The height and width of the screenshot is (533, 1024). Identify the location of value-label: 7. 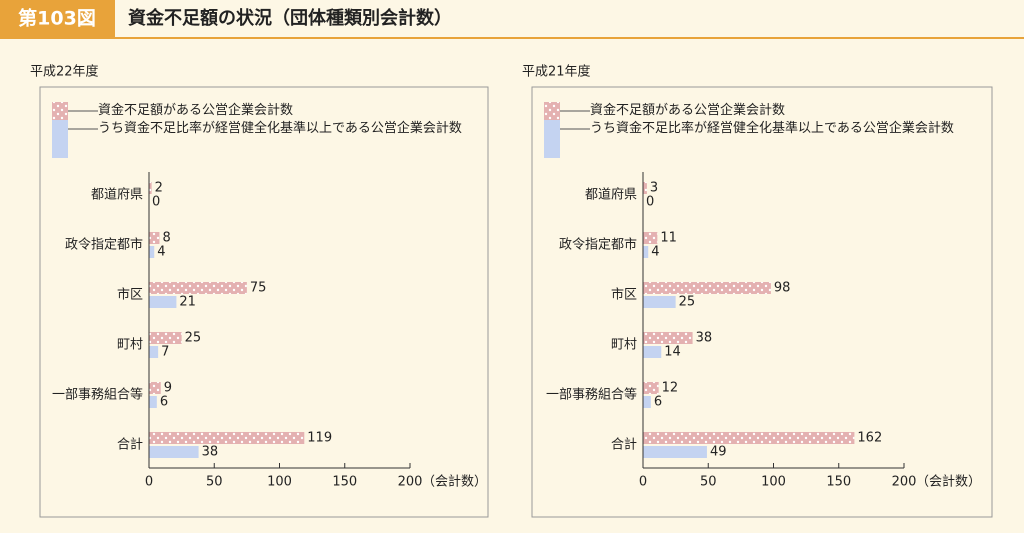
(165, 352).